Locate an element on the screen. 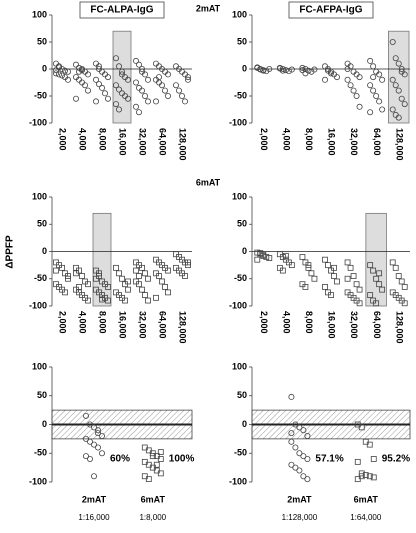  x-sublabel: 1:8,000 is located at coordinates (152, 517).